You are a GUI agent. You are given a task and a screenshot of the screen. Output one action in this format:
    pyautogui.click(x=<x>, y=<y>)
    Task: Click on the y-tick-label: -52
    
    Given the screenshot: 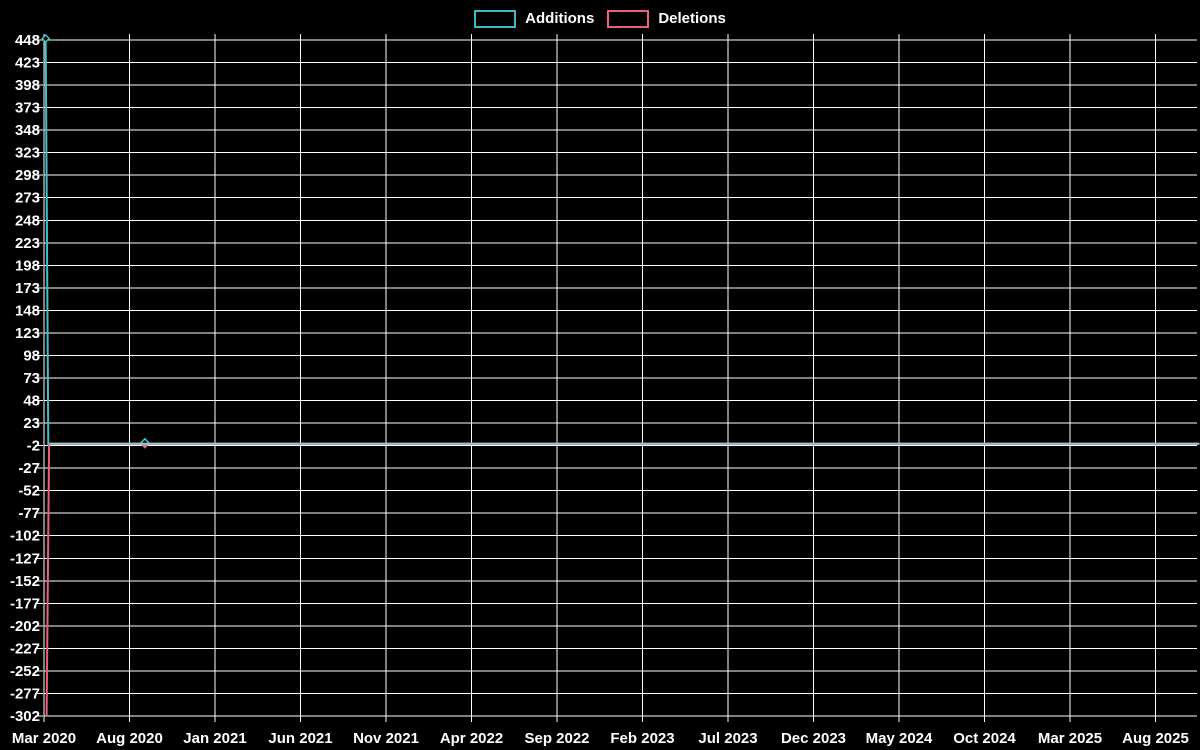 What is the action you would take?
    pyautogui.click(x=29, y=491)
    